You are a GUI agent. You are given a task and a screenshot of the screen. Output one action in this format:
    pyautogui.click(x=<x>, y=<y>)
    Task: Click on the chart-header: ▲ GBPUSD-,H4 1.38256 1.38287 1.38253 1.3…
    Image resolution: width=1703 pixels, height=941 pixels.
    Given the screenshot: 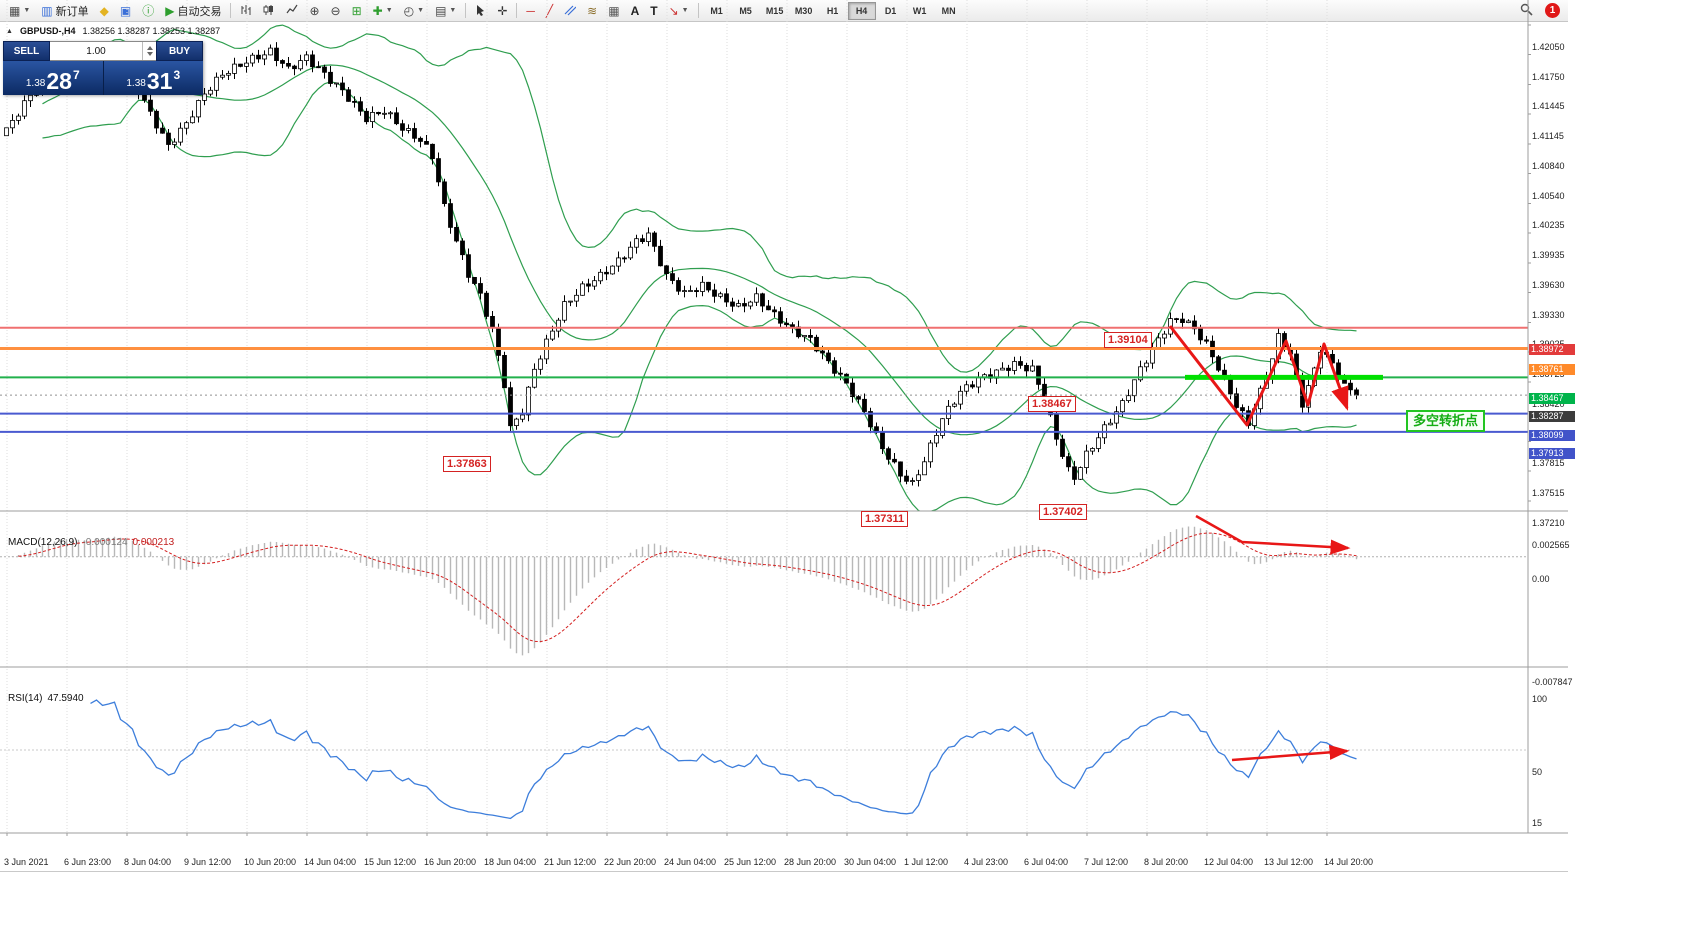 What is the action you would take?
    pyautogui.click(x=113, y=31)
    